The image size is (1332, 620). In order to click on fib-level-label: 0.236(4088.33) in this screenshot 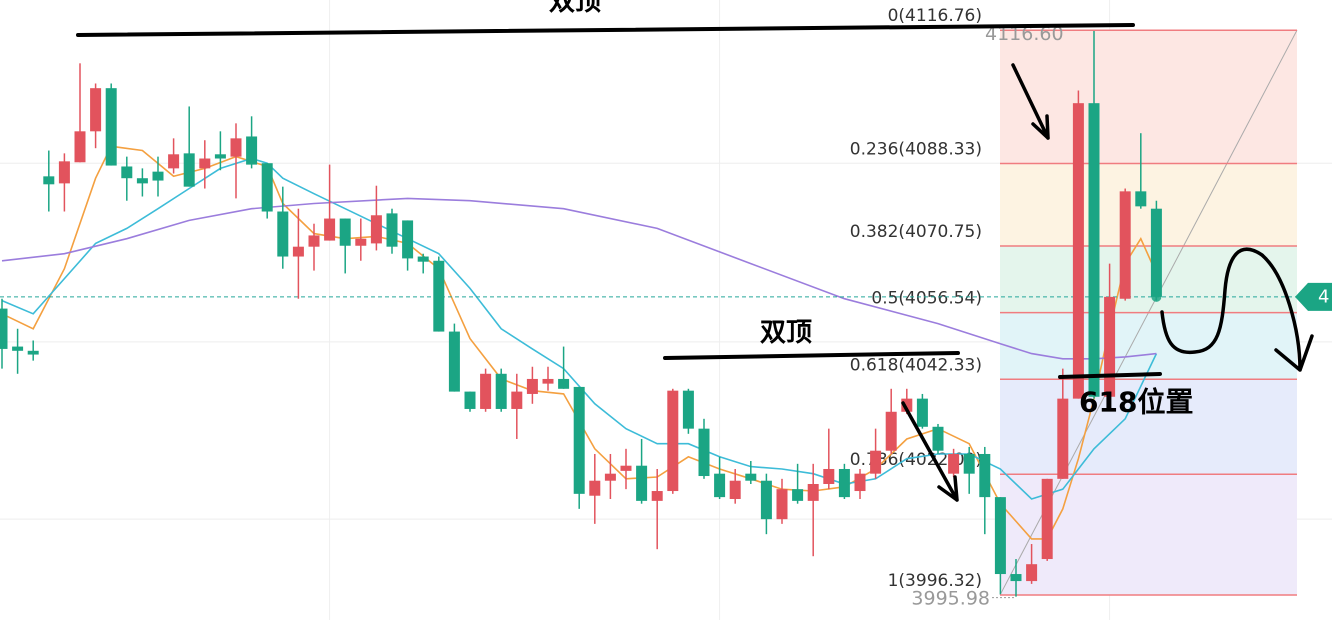, I will do `click(916, 150)`.